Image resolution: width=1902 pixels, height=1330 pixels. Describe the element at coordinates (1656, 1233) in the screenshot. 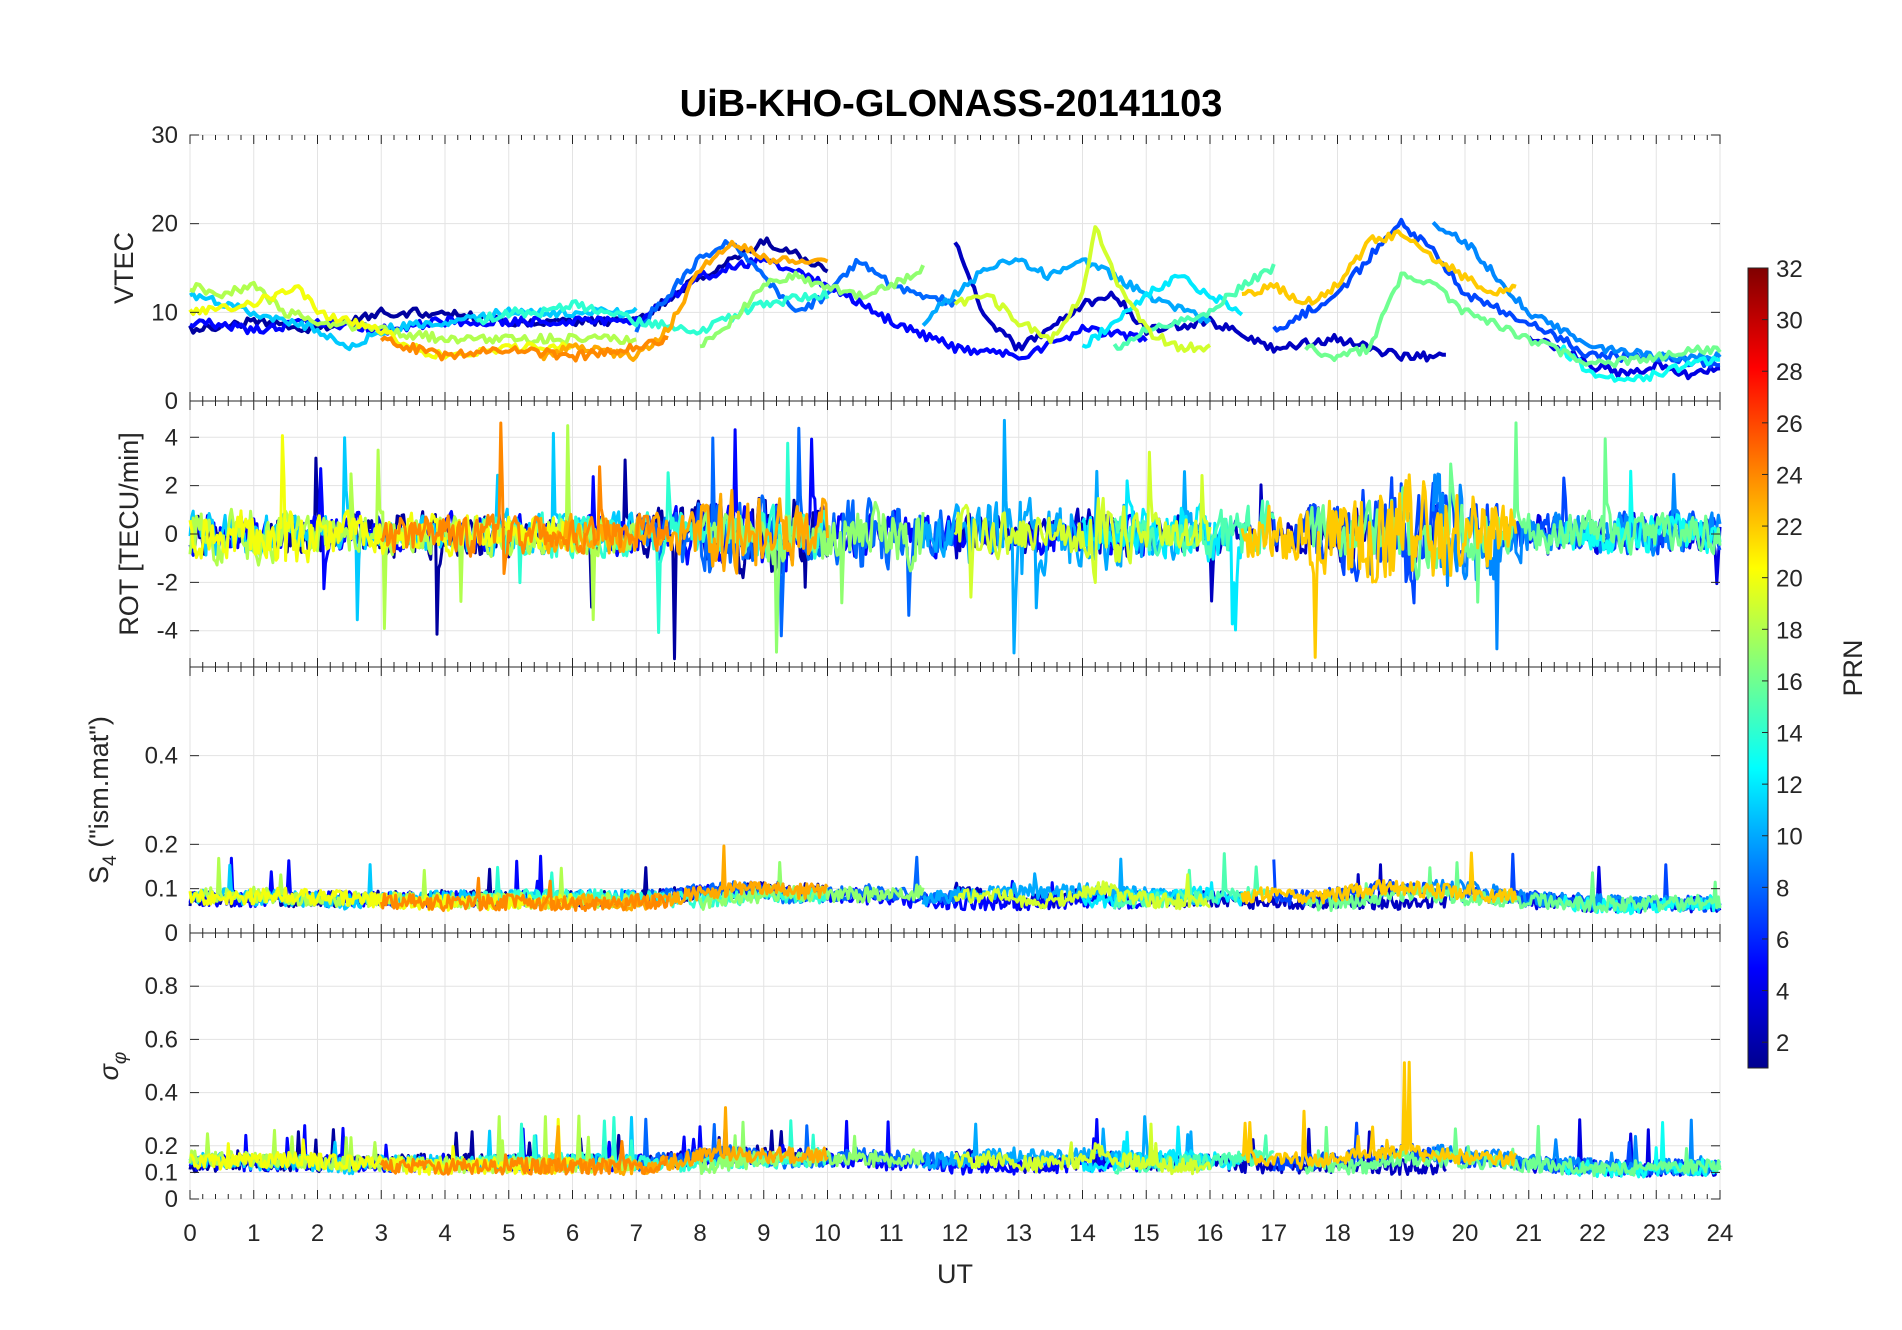

I see `x-tick-label: 23` at that location.